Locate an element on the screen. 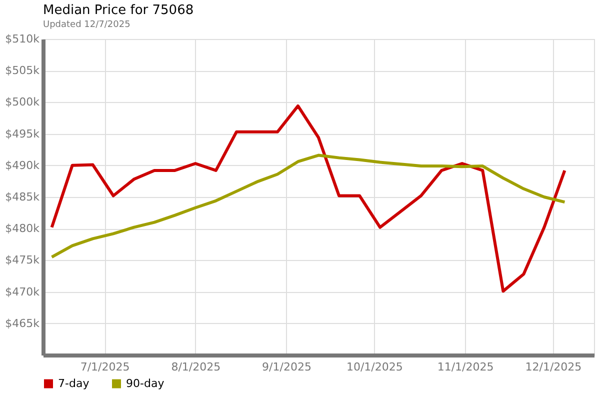 The height and width of the screenshot is (400, 600). y-tick-label: $490k is located at coordinates (22, 165).